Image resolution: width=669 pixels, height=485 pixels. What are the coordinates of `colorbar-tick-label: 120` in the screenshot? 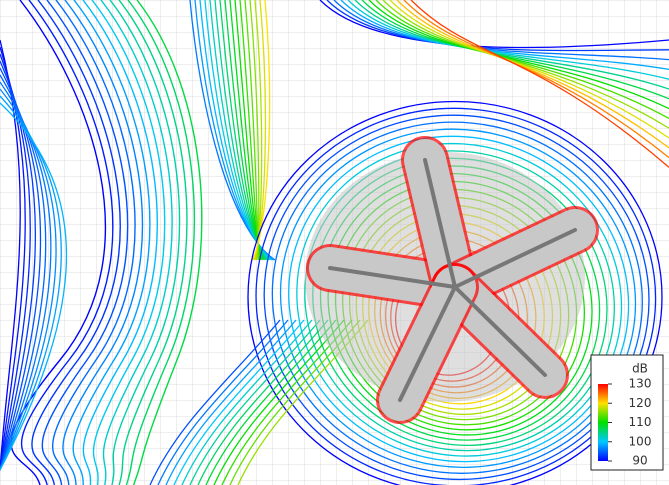 It's located at (640, 403).